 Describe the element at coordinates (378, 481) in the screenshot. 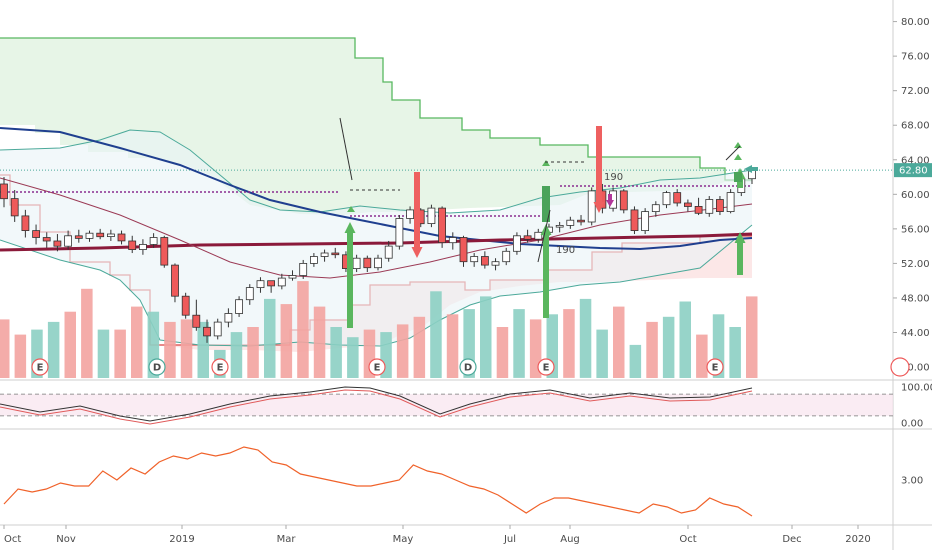

I see `indicator-line` at that location.